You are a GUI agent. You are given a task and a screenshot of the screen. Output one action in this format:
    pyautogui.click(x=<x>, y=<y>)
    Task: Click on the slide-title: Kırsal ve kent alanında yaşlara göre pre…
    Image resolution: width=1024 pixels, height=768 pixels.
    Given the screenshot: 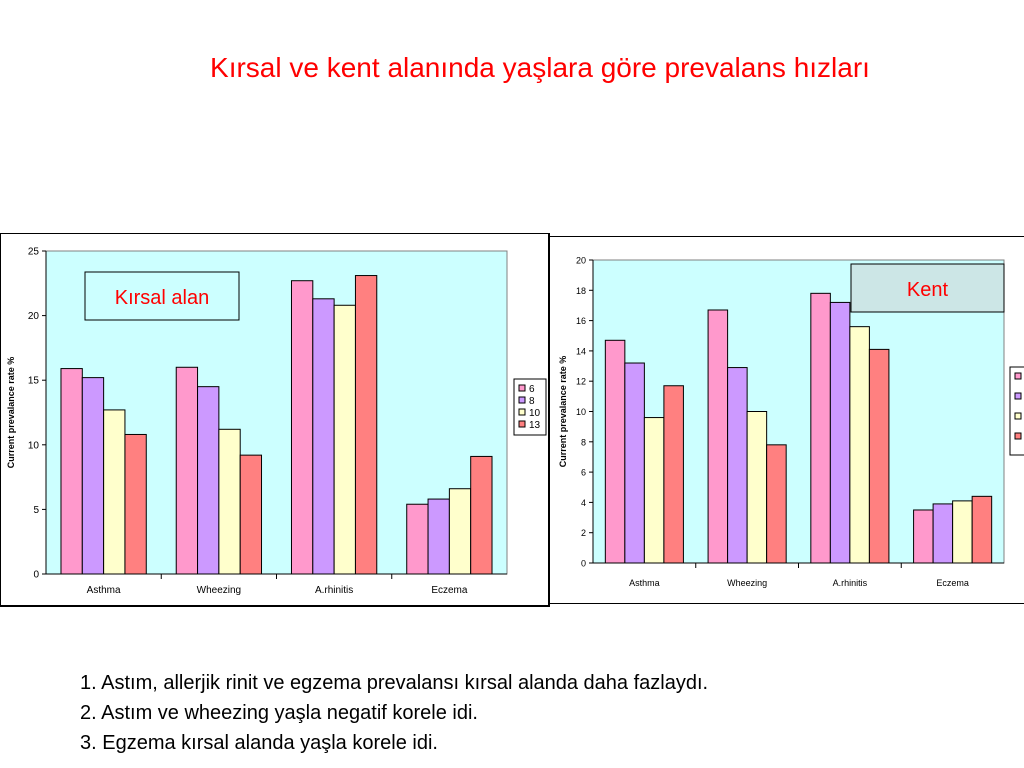 What is the action you would take?
    pyautogui.click(x=540, y=67)
    